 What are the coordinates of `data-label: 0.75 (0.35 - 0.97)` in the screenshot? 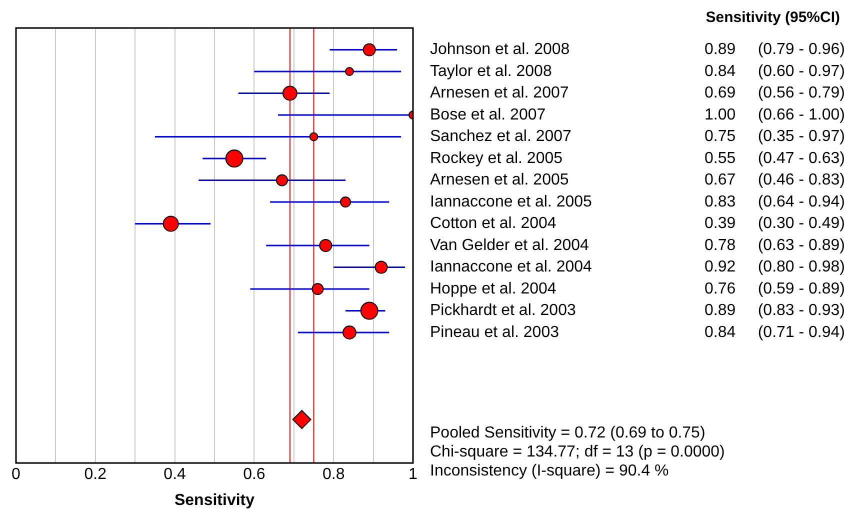 It's located at (774, 137).